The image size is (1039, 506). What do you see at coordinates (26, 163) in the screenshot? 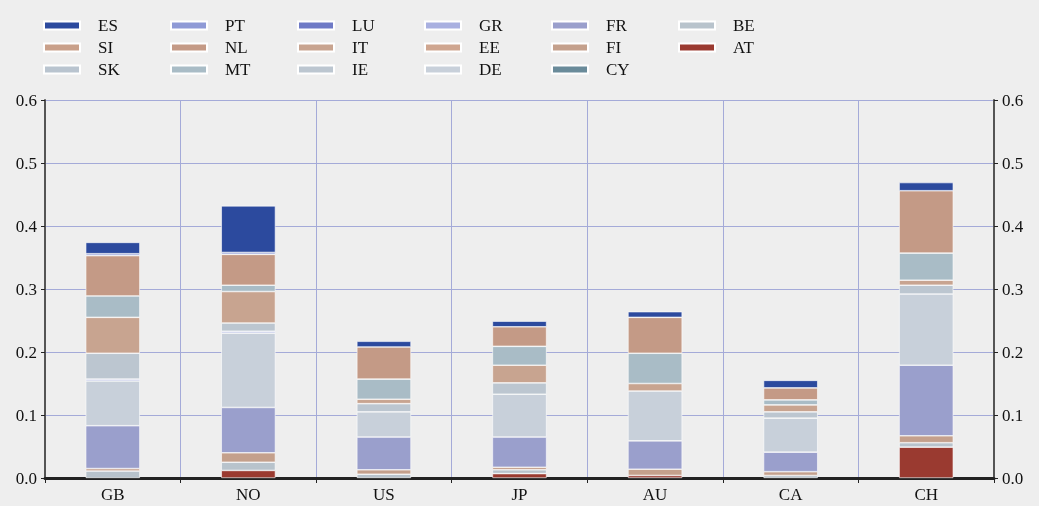
I see `y-tick-label: 0.5` at bounding box center [26, 163].